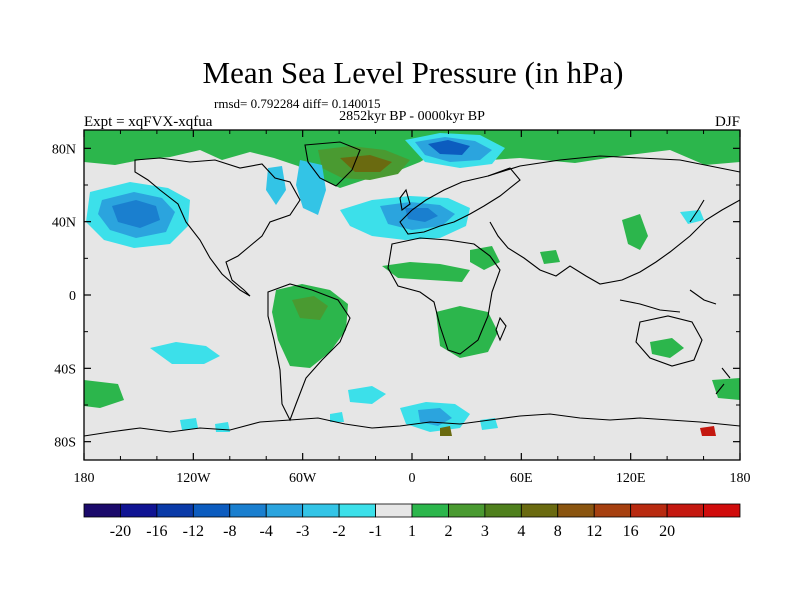 The image size is (800, 600). What do you see at coordinates (193, 478) in the screenshot?
I see `x-tick-label: 120W` at bounding box center [193, 478].